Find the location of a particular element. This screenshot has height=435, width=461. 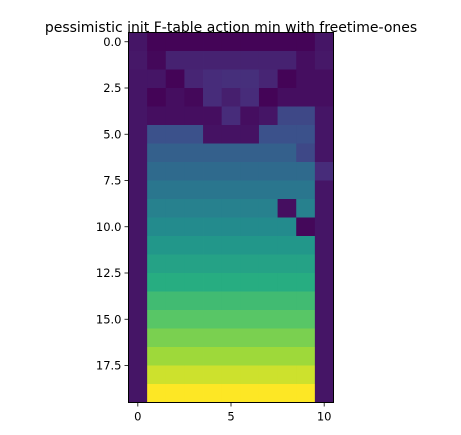

x-axis: 0 5 10 is located at coordinates (233, 413).